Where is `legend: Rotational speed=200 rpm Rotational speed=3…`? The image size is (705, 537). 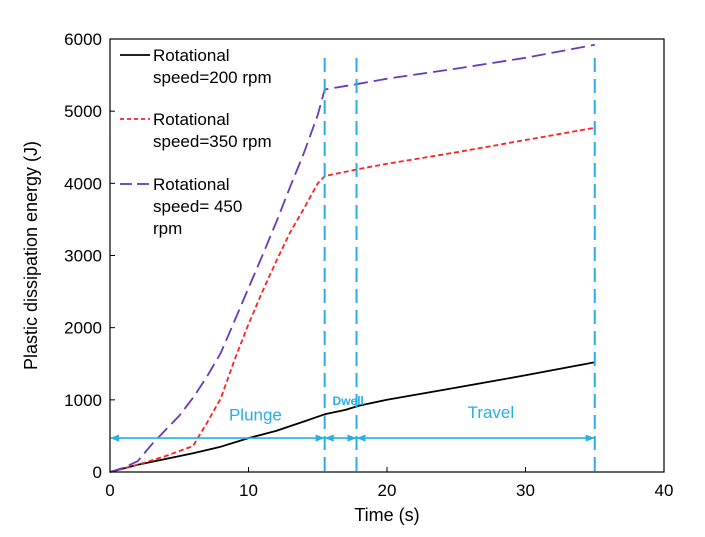 legend: Rotational speed=200 rpm Rotational speed=3… is located at coordinates (196, 142).